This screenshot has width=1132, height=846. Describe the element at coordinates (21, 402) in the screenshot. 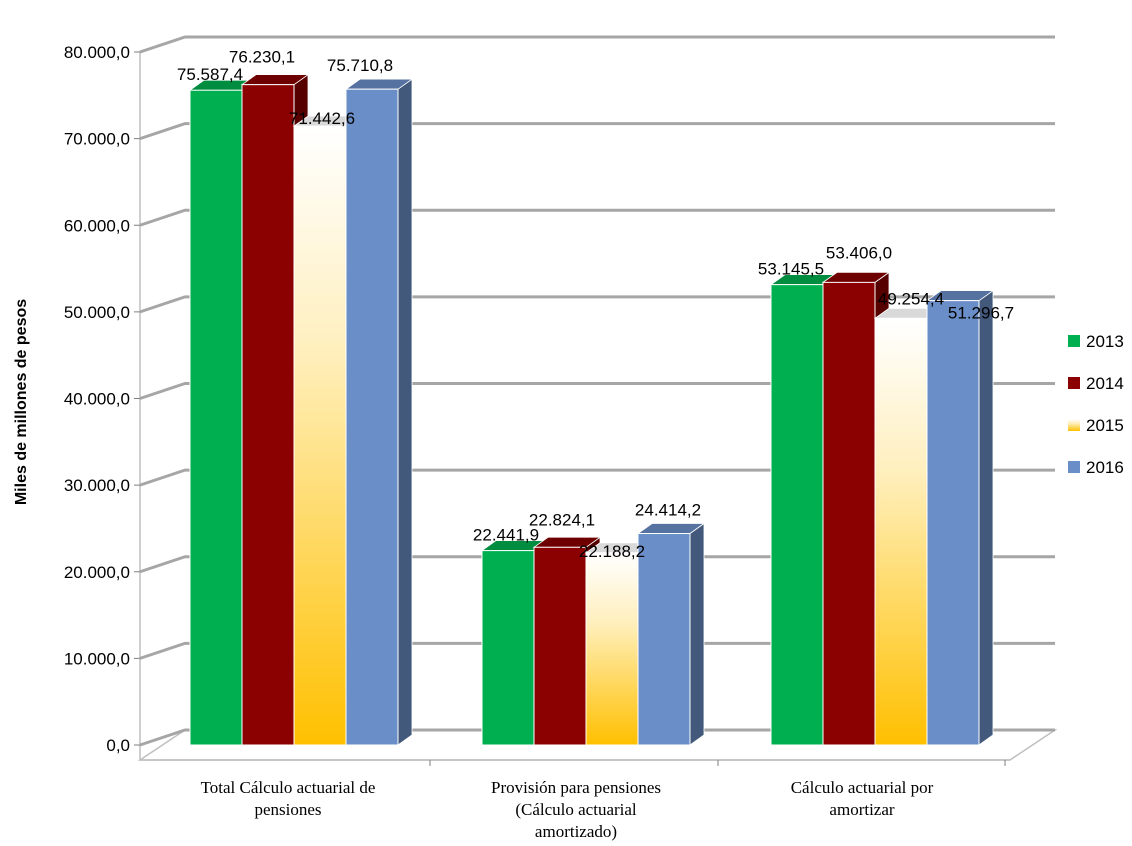

I see `y-axis-label: Miles de millones de pesos` at that location.